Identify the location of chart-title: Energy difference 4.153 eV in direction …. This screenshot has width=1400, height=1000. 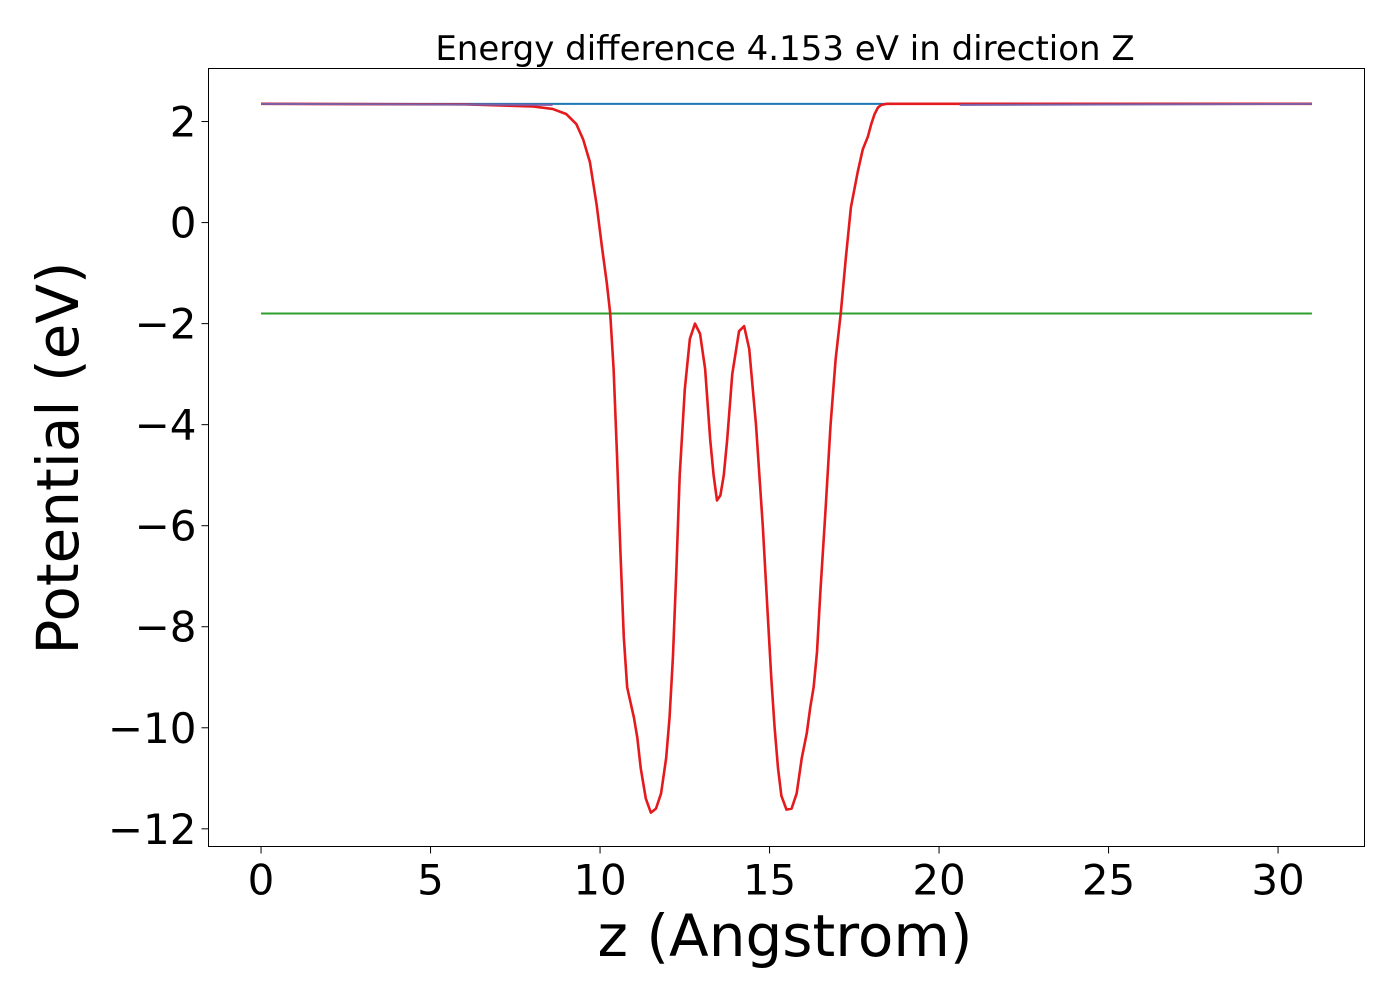
(784, 49).